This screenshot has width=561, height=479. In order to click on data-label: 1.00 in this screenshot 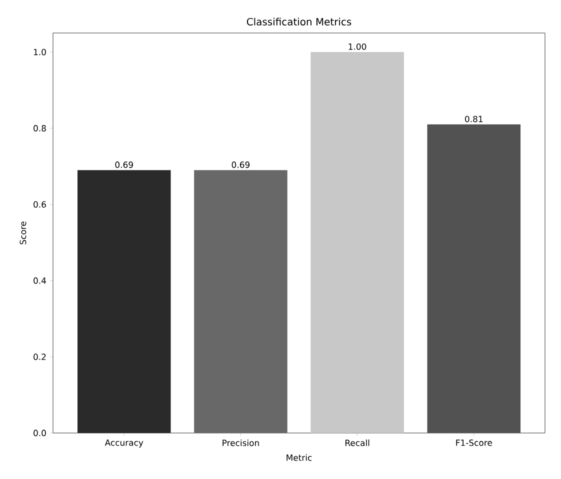, I will do `click(357, 46)`.